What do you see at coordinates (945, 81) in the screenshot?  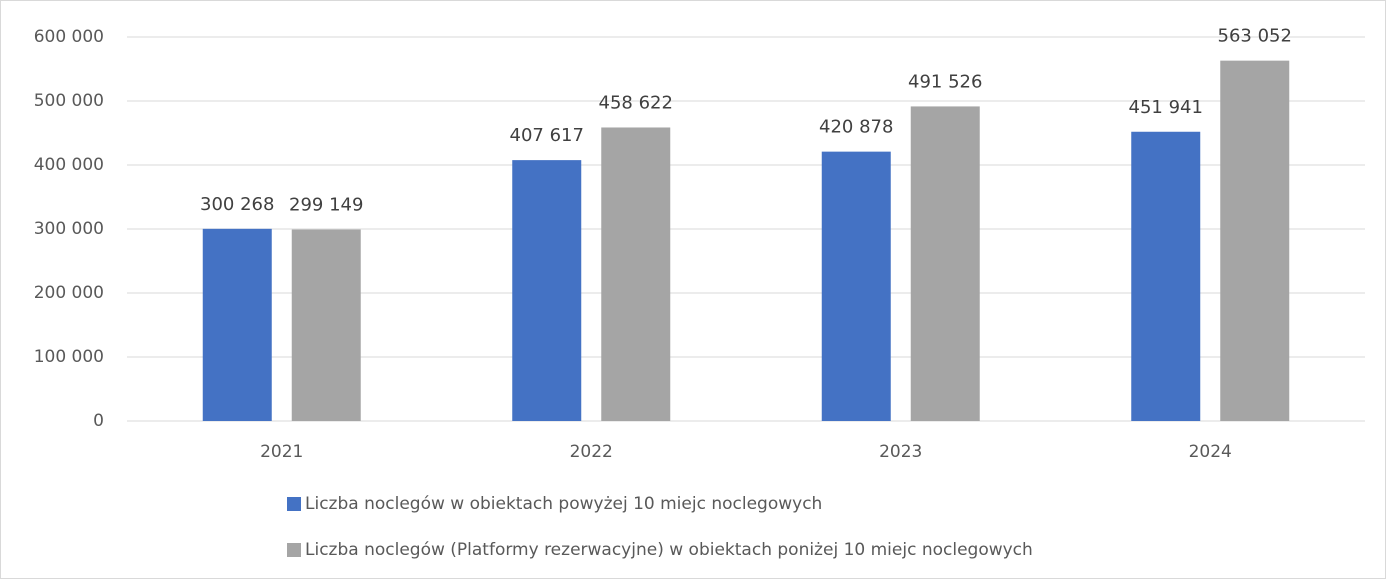 I see `data-label: 491 526` at bounding box center [945, 81].